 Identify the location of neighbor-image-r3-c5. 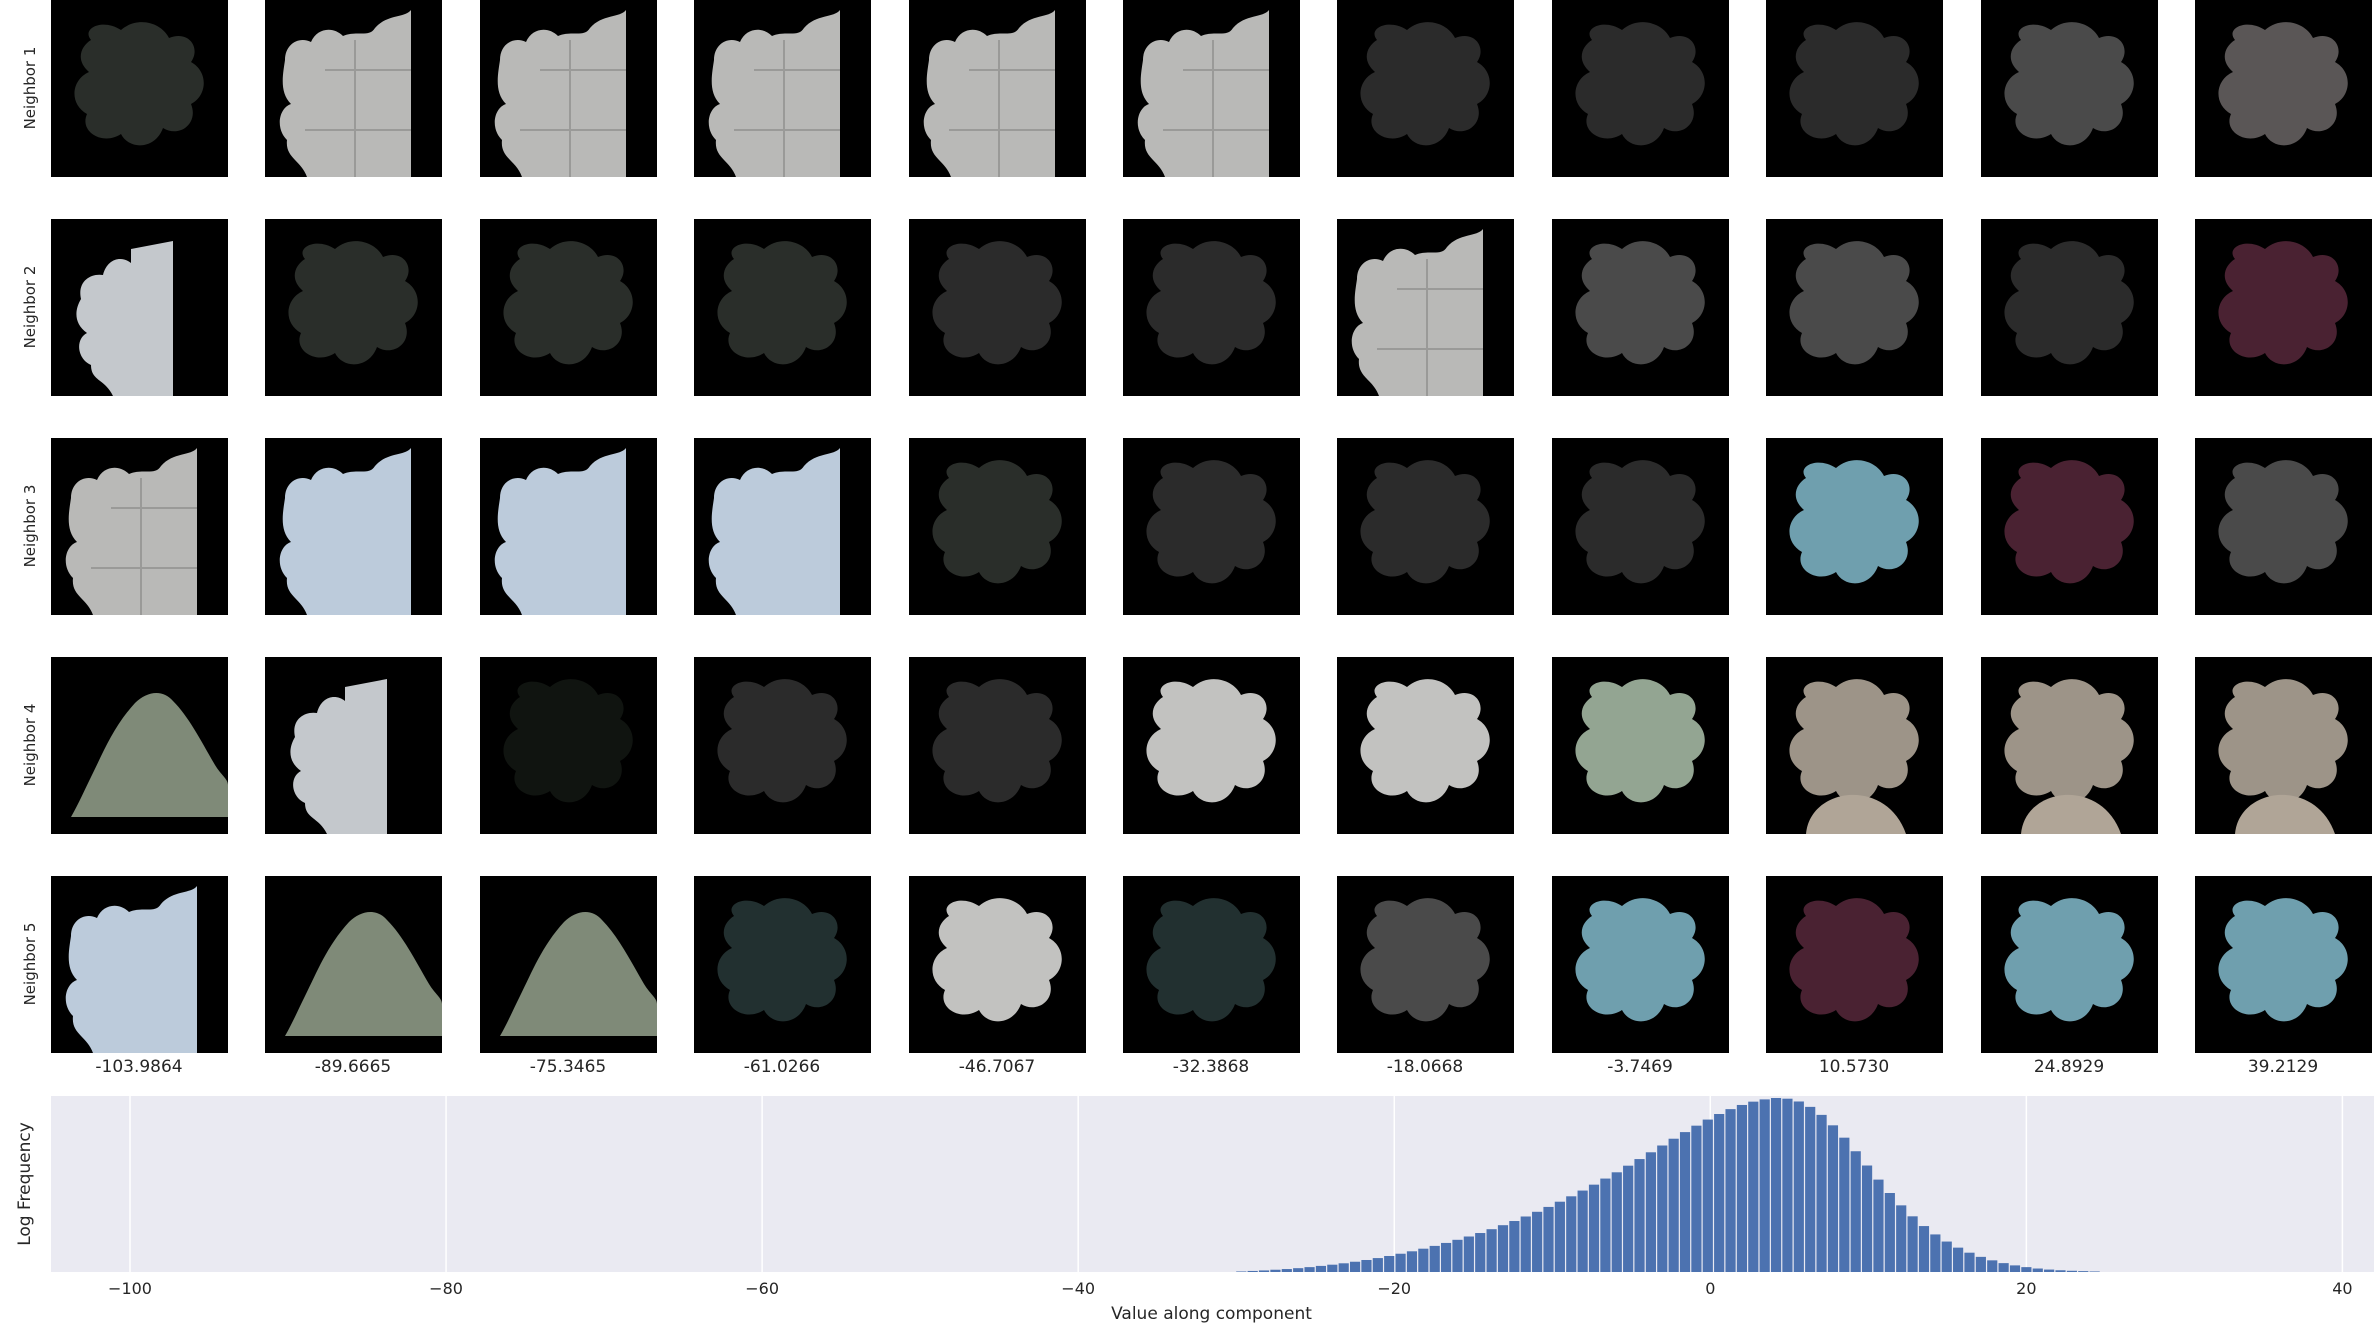
(997, 526).